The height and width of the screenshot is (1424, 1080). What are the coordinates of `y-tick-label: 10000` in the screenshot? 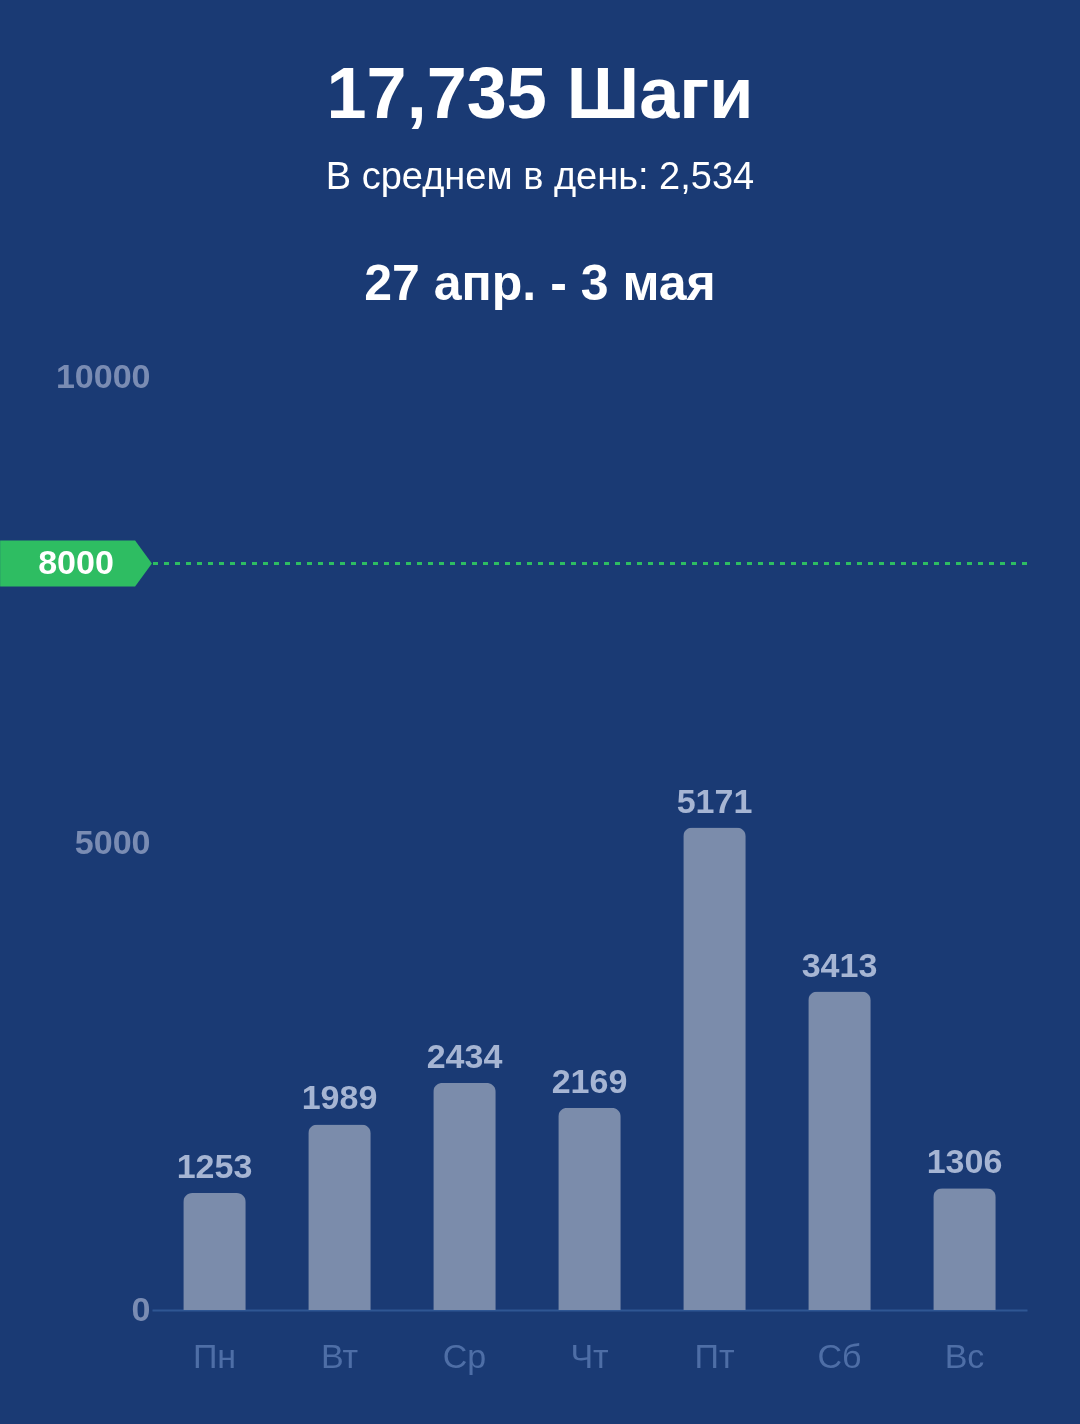 It's located at (103, 375).